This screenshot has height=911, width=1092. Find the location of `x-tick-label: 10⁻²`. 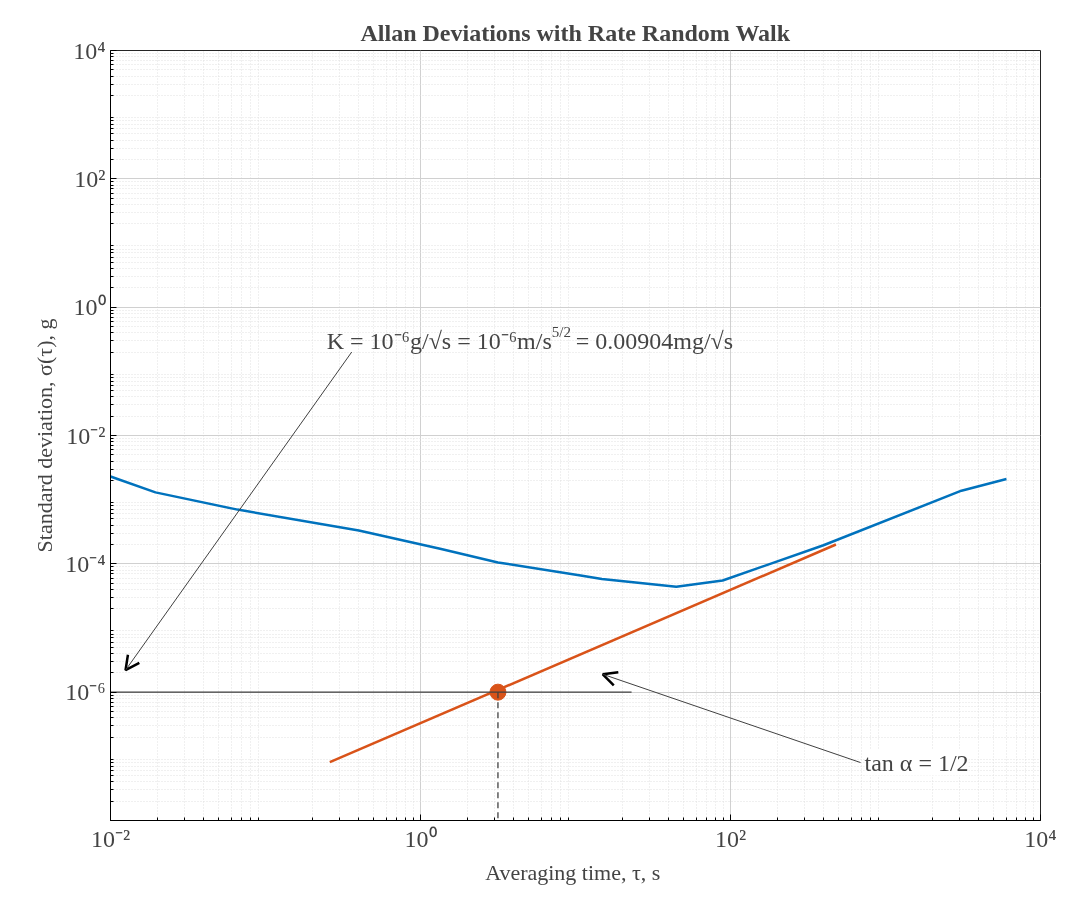

x-tick-label: 10⁻² is located at coordinates (110, 838).